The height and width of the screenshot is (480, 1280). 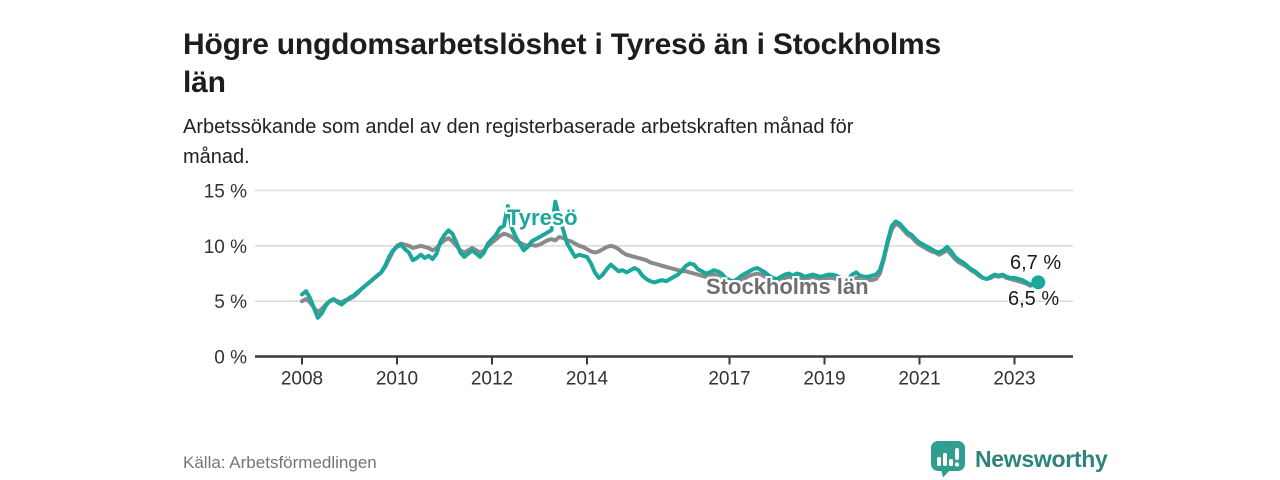 I want to click on x-tick-label: 2019, so click(x=824, y=379).